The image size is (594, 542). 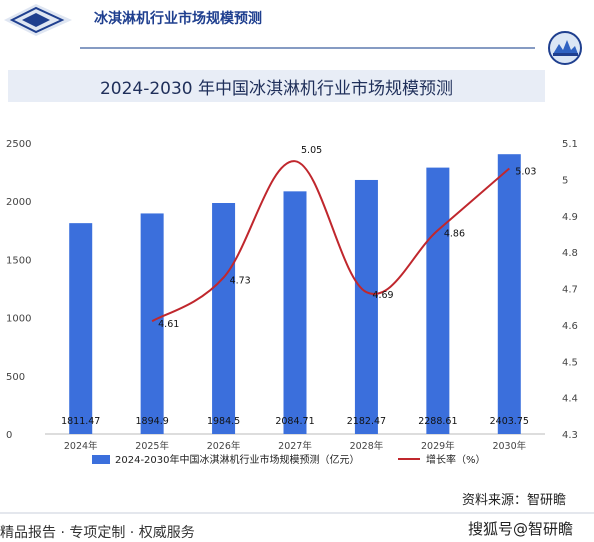 What do you see at coordinates (570, 217) in the screenshot?
I see `y-right-tick-label: 4.9` at bounding box center [570, 217].